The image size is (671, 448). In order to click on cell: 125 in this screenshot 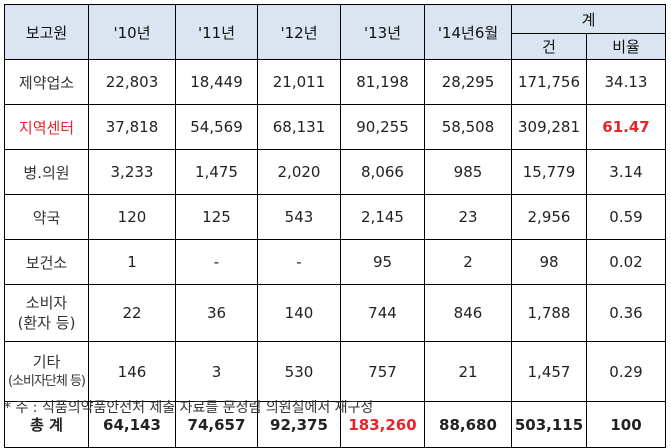, I will do `click(216, 217)`.